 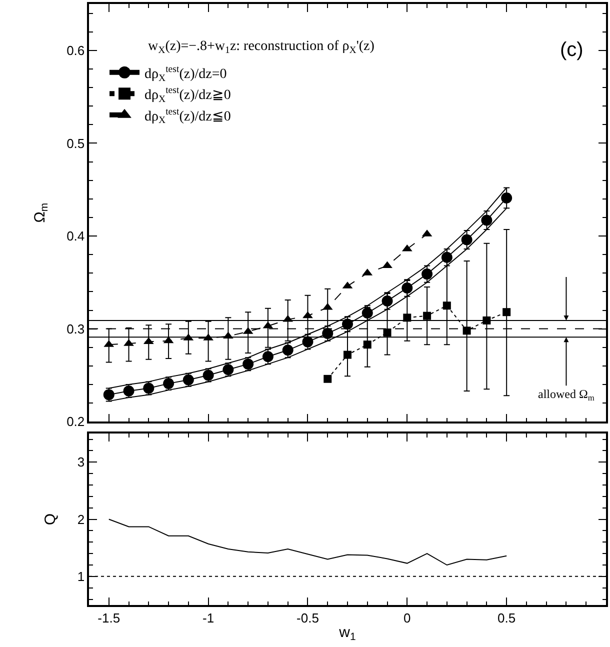 I want to click on y-tick-label: 1, so click(x=81, y=576).